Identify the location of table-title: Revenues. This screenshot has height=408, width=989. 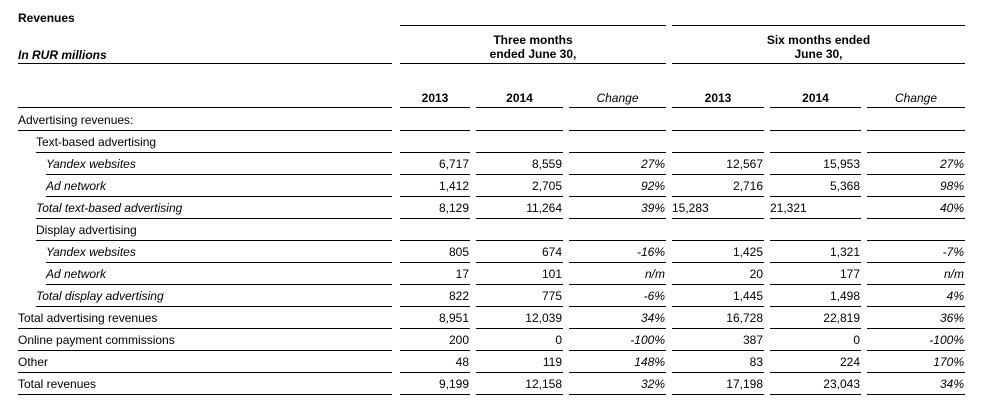
(46, 18).